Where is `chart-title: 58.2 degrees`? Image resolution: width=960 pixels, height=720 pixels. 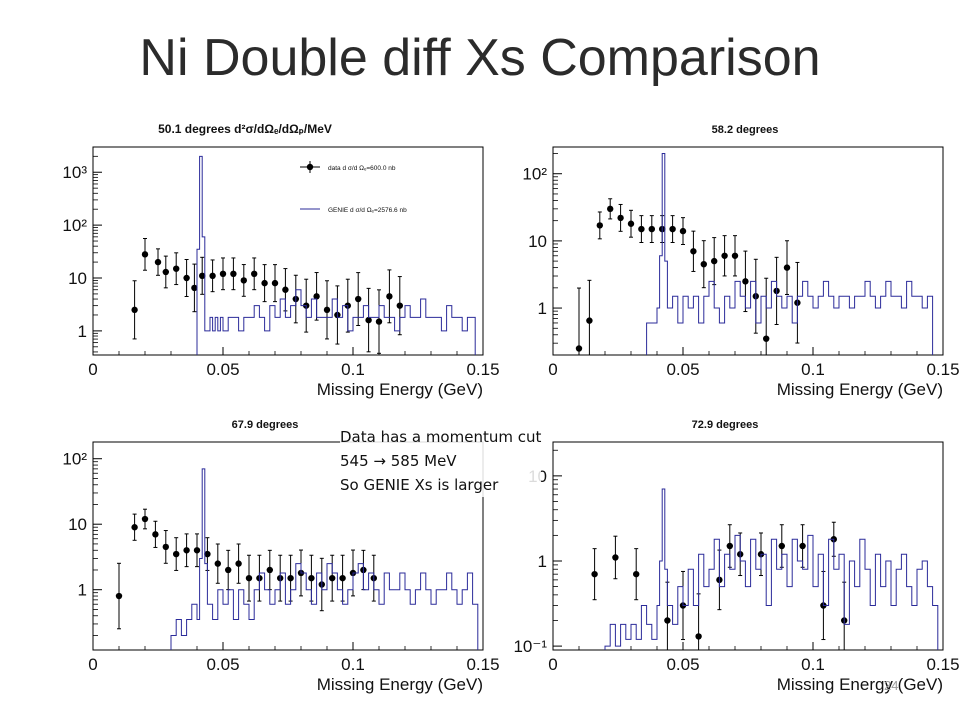 chart-title: 58.2 degrees is located at coordinates (745, 130).